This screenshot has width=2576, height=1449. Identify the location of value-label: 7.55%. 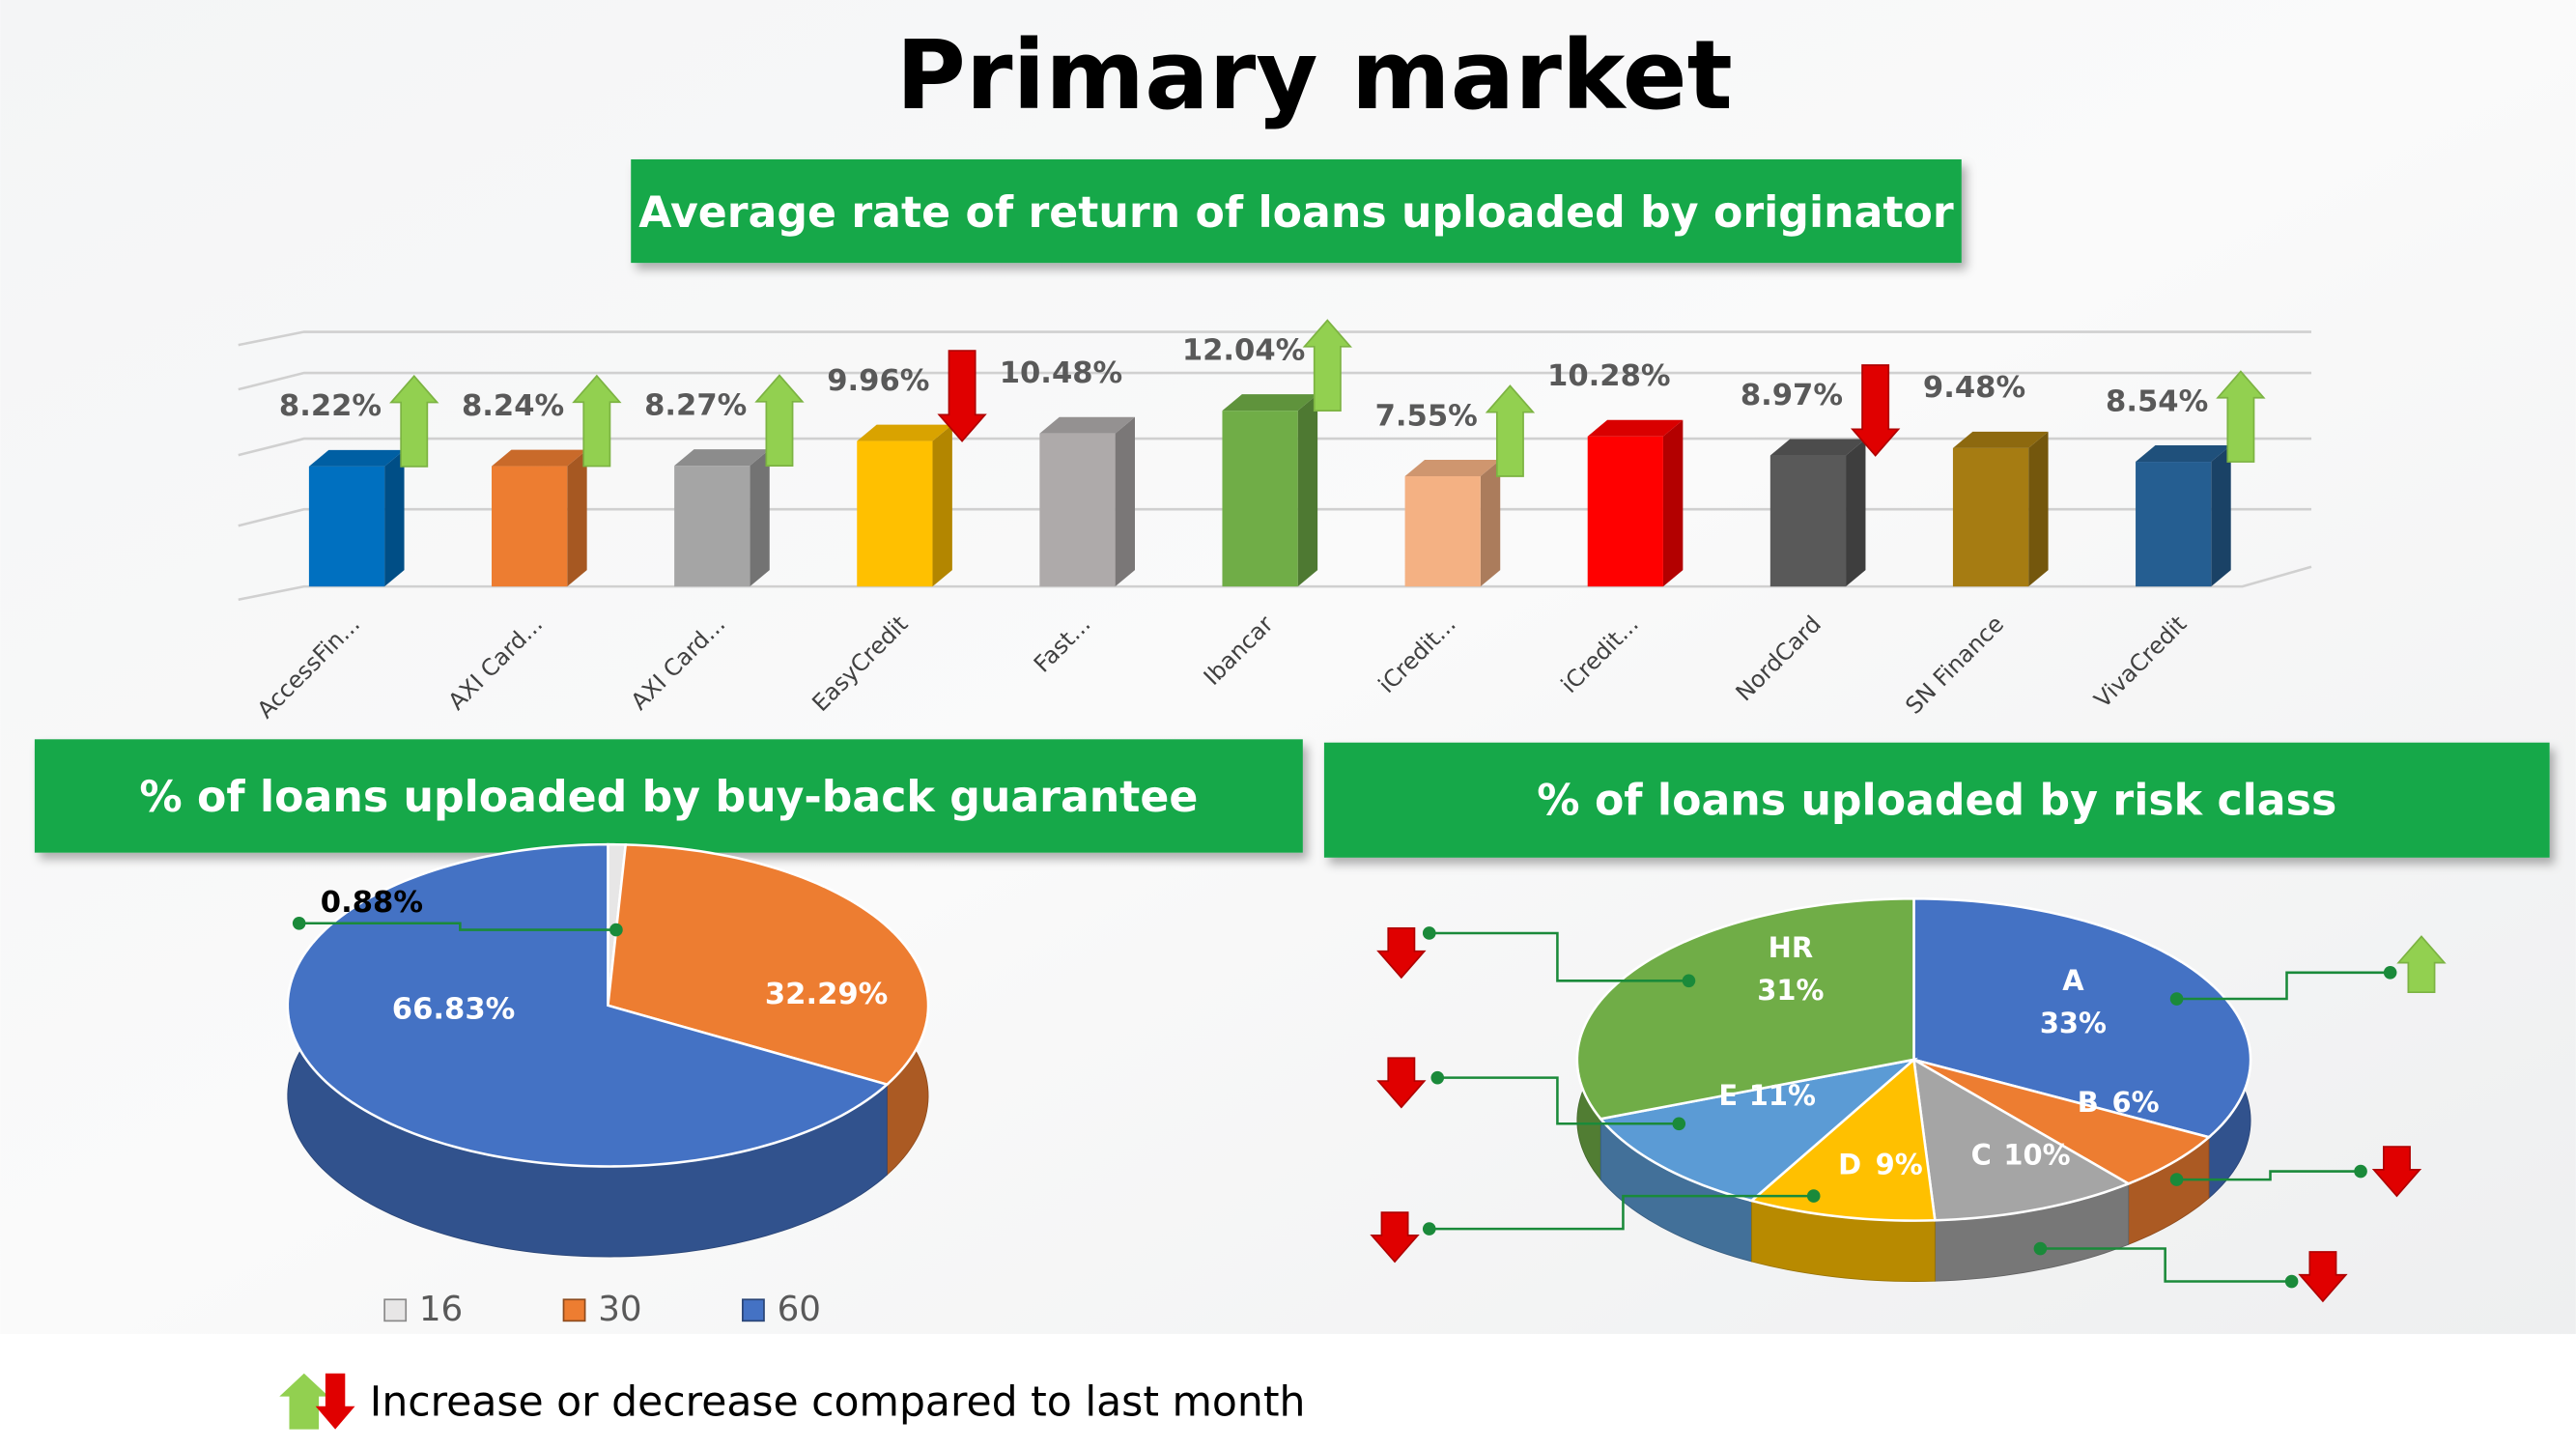
(1426, 416).